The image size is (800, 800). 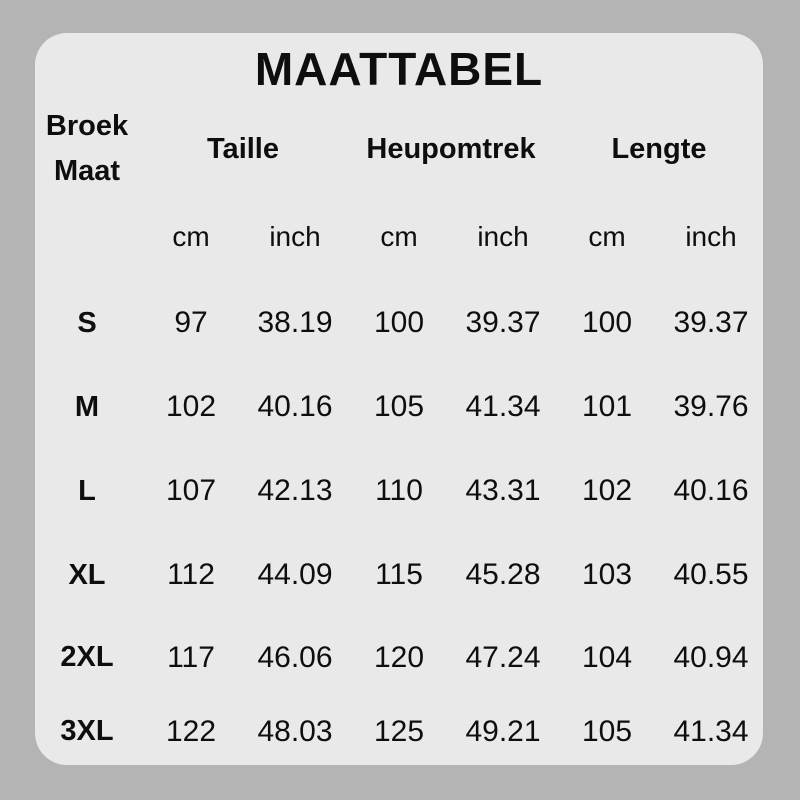 What do you see at coordinates (295, 574) in the screenshot?
I see `table-cell: 44.09` at bounding box center [295, 574].